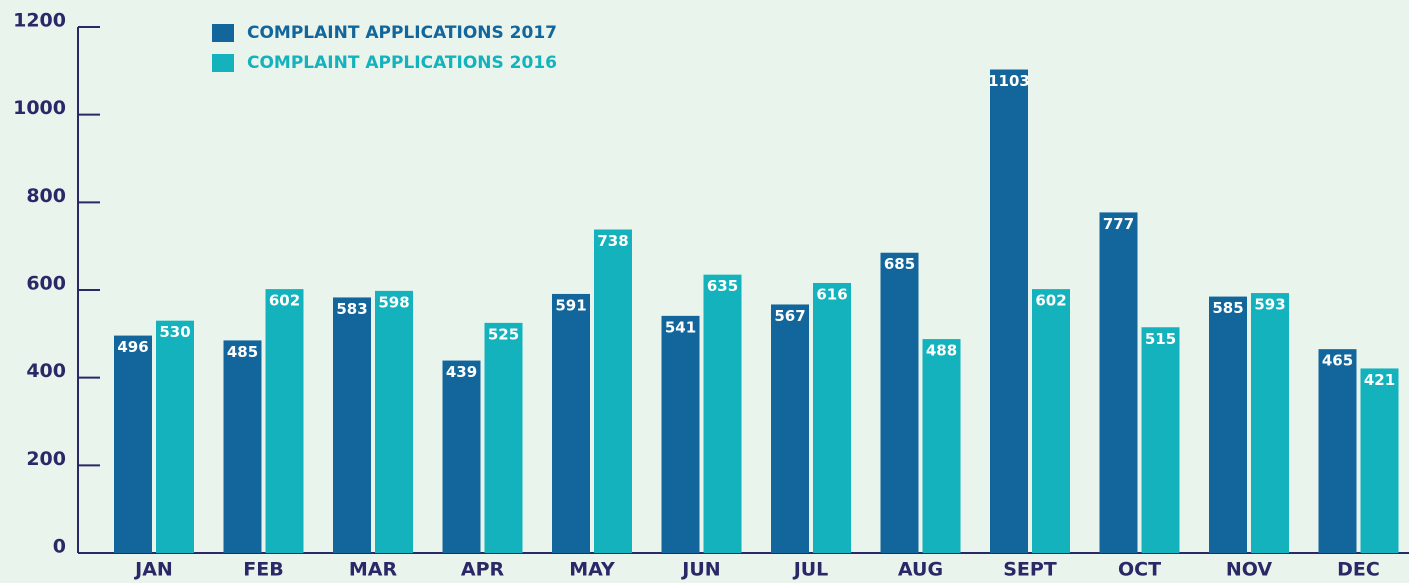 This screenshot has height=583, width=1409. Describe the element at coordinates (132, 347) in the screenshot. I see `value-label: 496` at that location.